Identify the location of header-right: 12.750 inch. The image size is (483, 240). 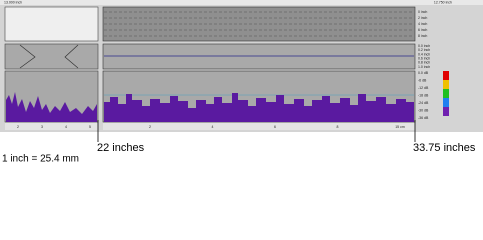
(443, 2).